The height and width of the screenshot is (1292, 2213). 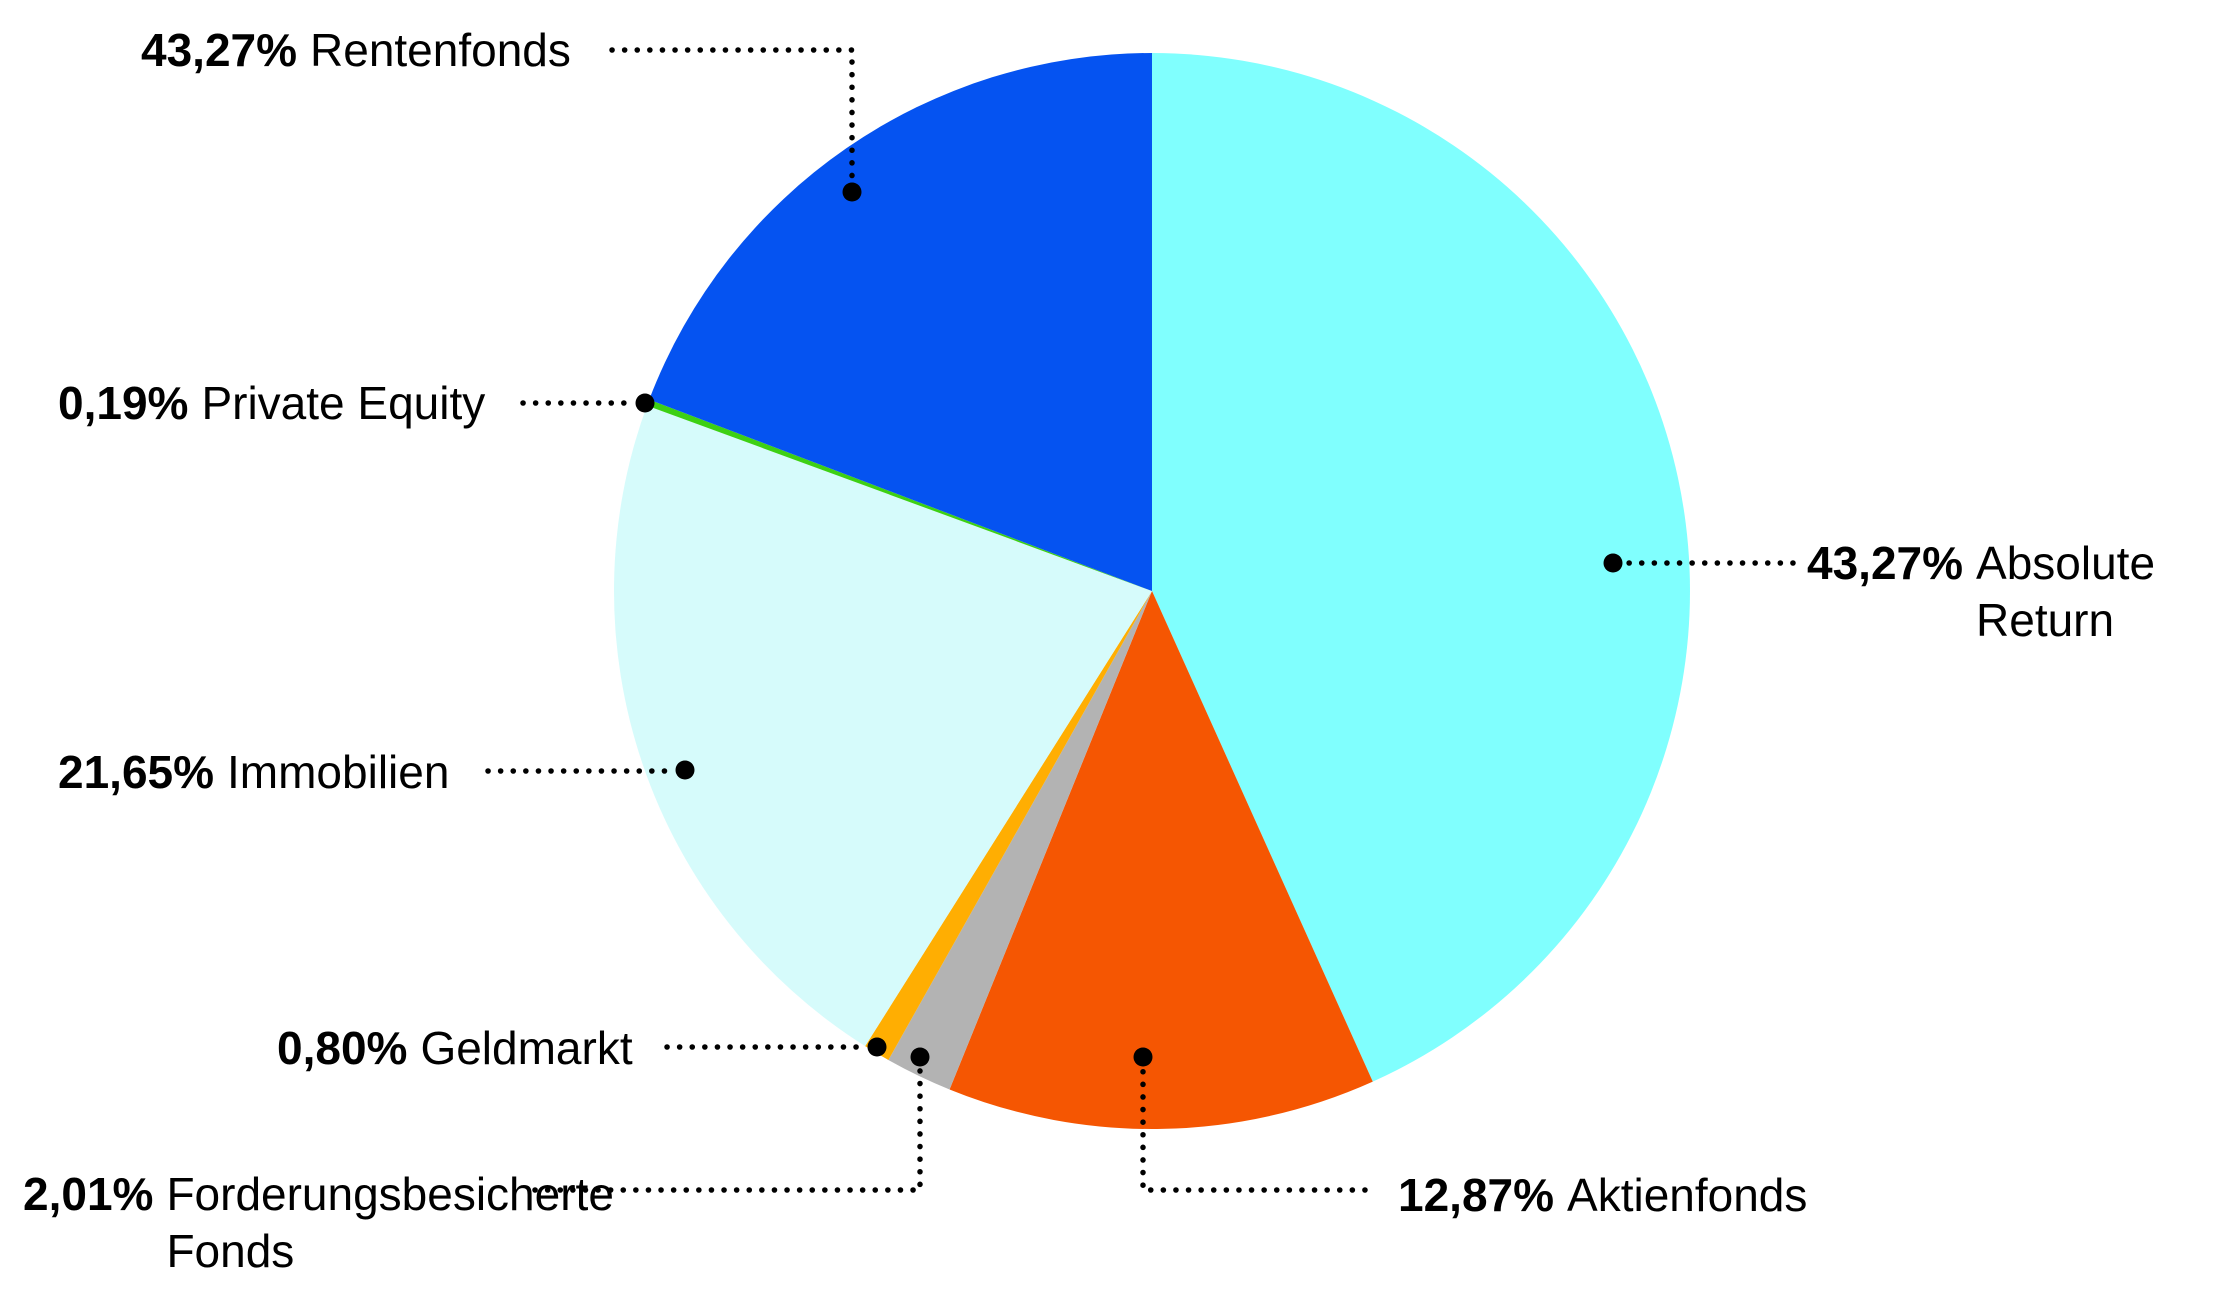 I want to click on anchor-dot-rentenfonds, so click(x=852, y=192).